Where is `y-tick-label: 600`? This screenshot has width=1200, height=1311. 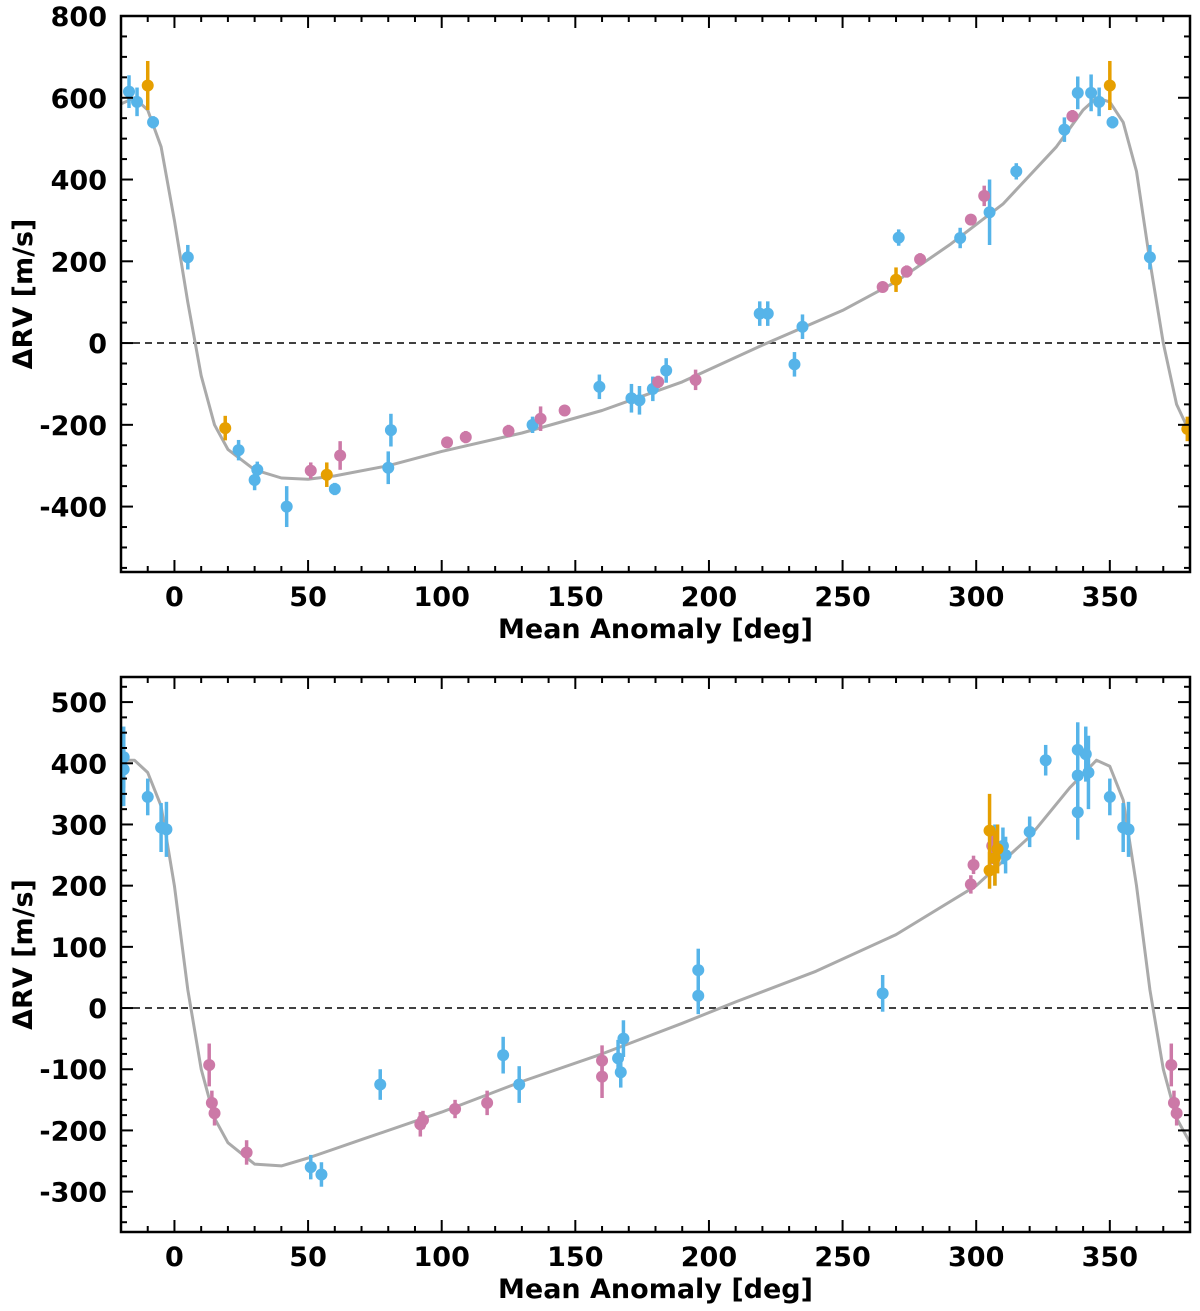 y-tick-label: 600 is located at coordinates (79, 99).